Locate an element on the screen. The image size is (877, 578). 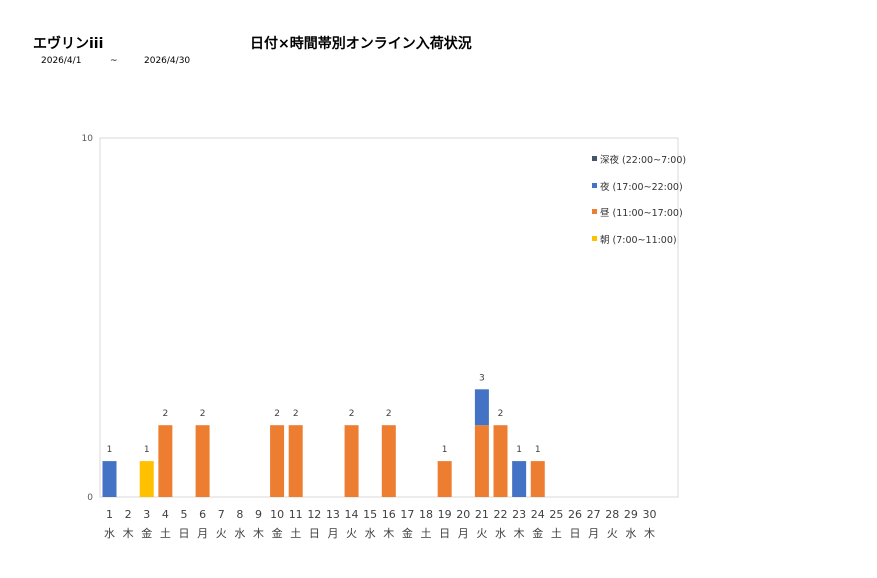
legend-label-morning: 朝 (7:00~11:00) is located at coordinates (638, 240).